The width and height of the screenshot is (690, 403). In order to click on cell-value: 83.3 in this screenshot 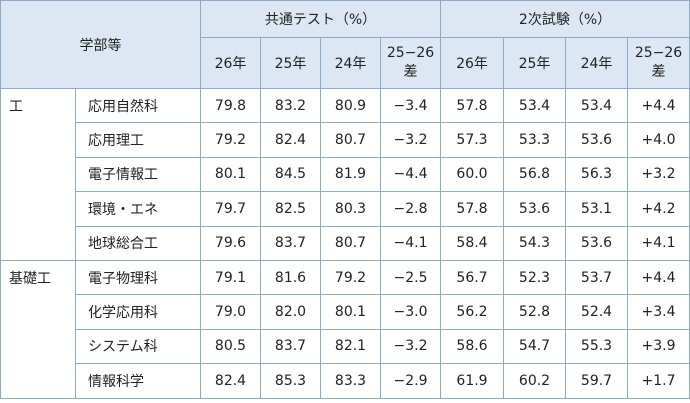, I will do `click(350, 381)`.